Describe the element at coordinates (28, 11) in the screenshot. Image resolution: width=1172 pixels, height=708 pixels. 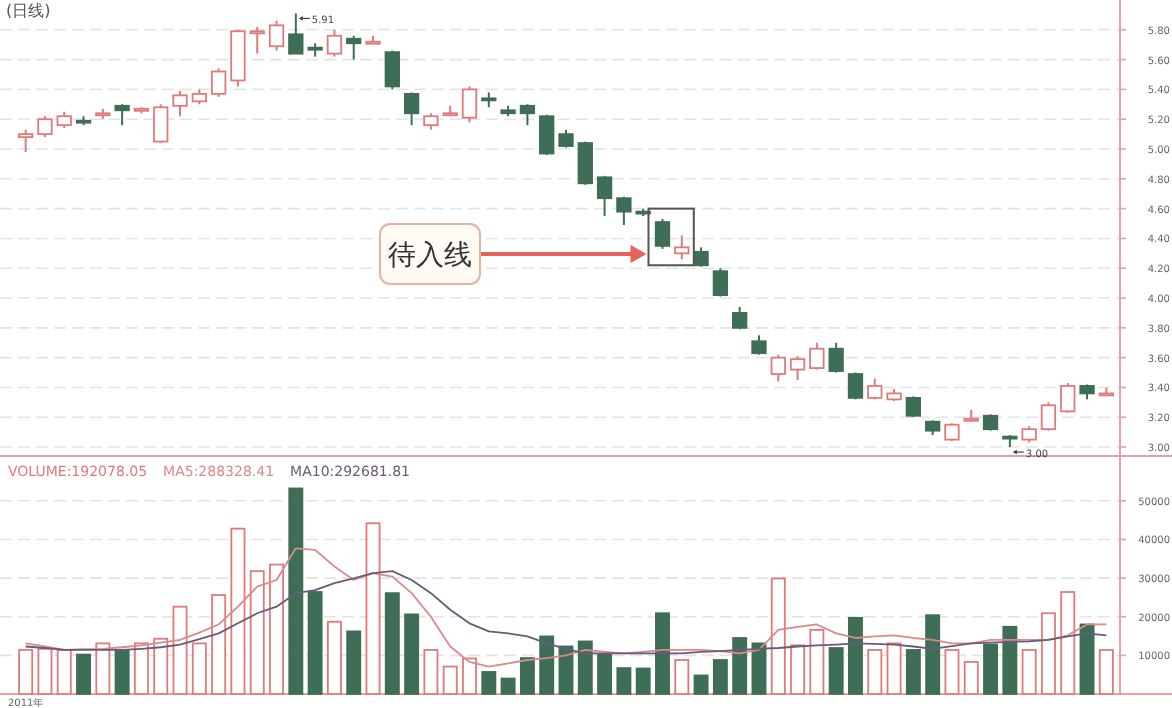
I see `chart-title: (日线)` at that location.